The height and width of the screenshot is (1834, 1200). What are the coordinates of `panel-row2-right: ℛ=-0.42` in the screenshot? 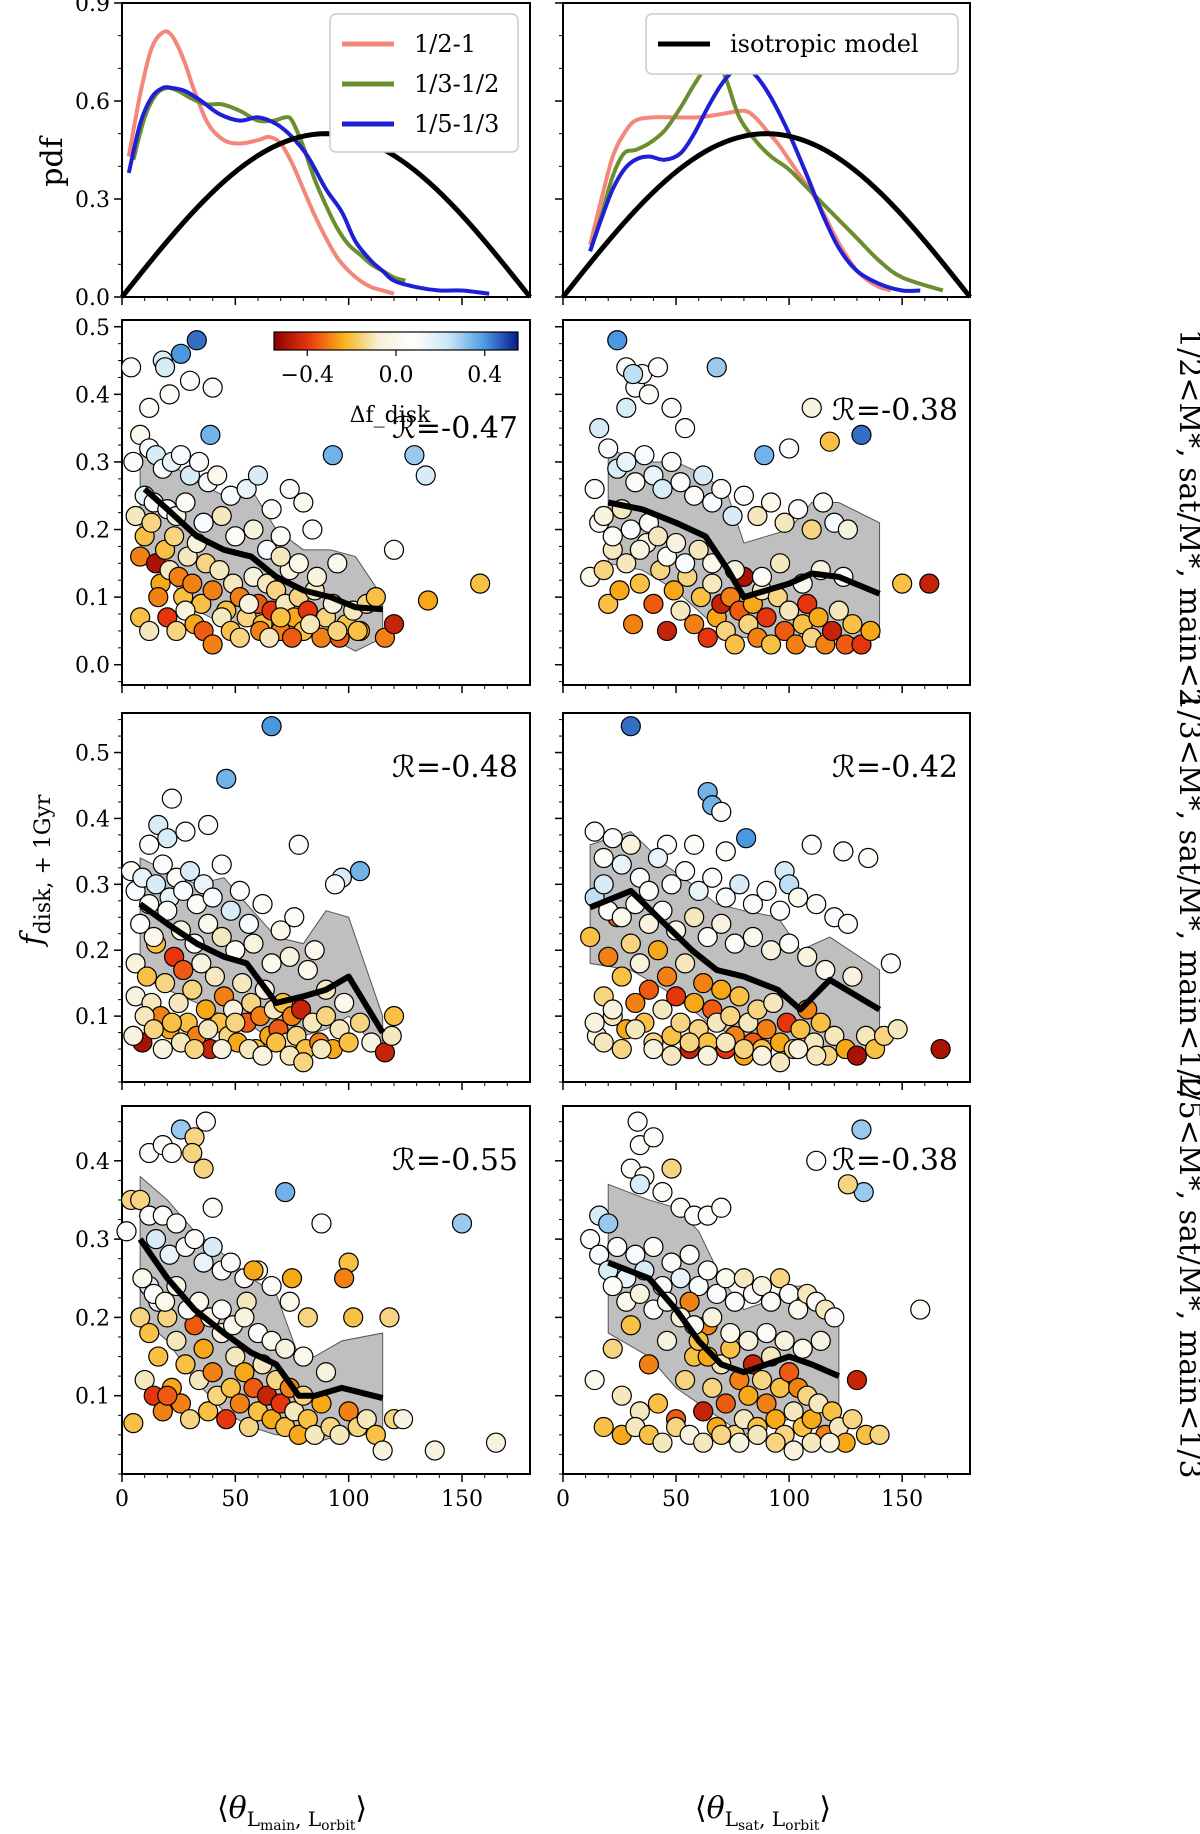 It's located at (763, 901).